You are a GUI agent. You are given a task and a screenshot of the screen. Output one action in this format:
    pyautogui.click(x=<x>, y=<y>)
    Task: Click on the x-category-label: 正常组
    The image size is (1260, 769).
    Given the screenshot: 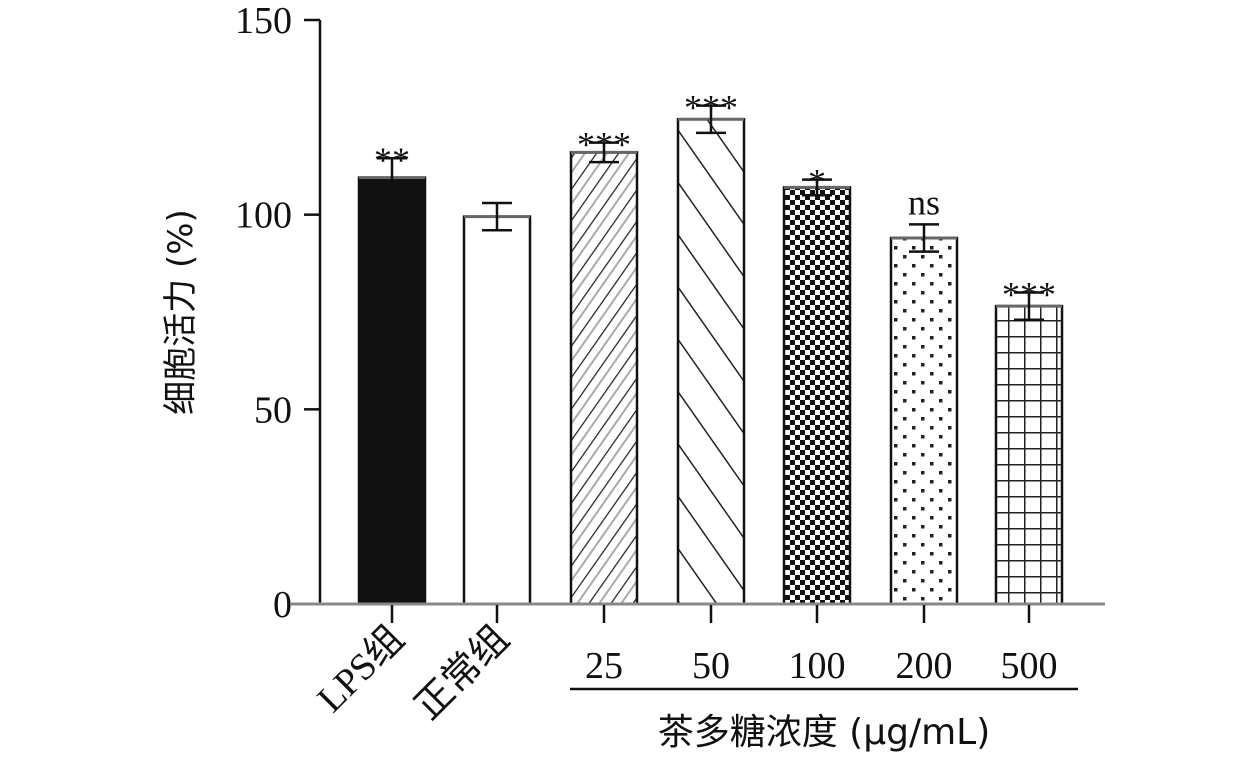 What is the action you would take?
    pyautogui.click(x=462, y=673)
    